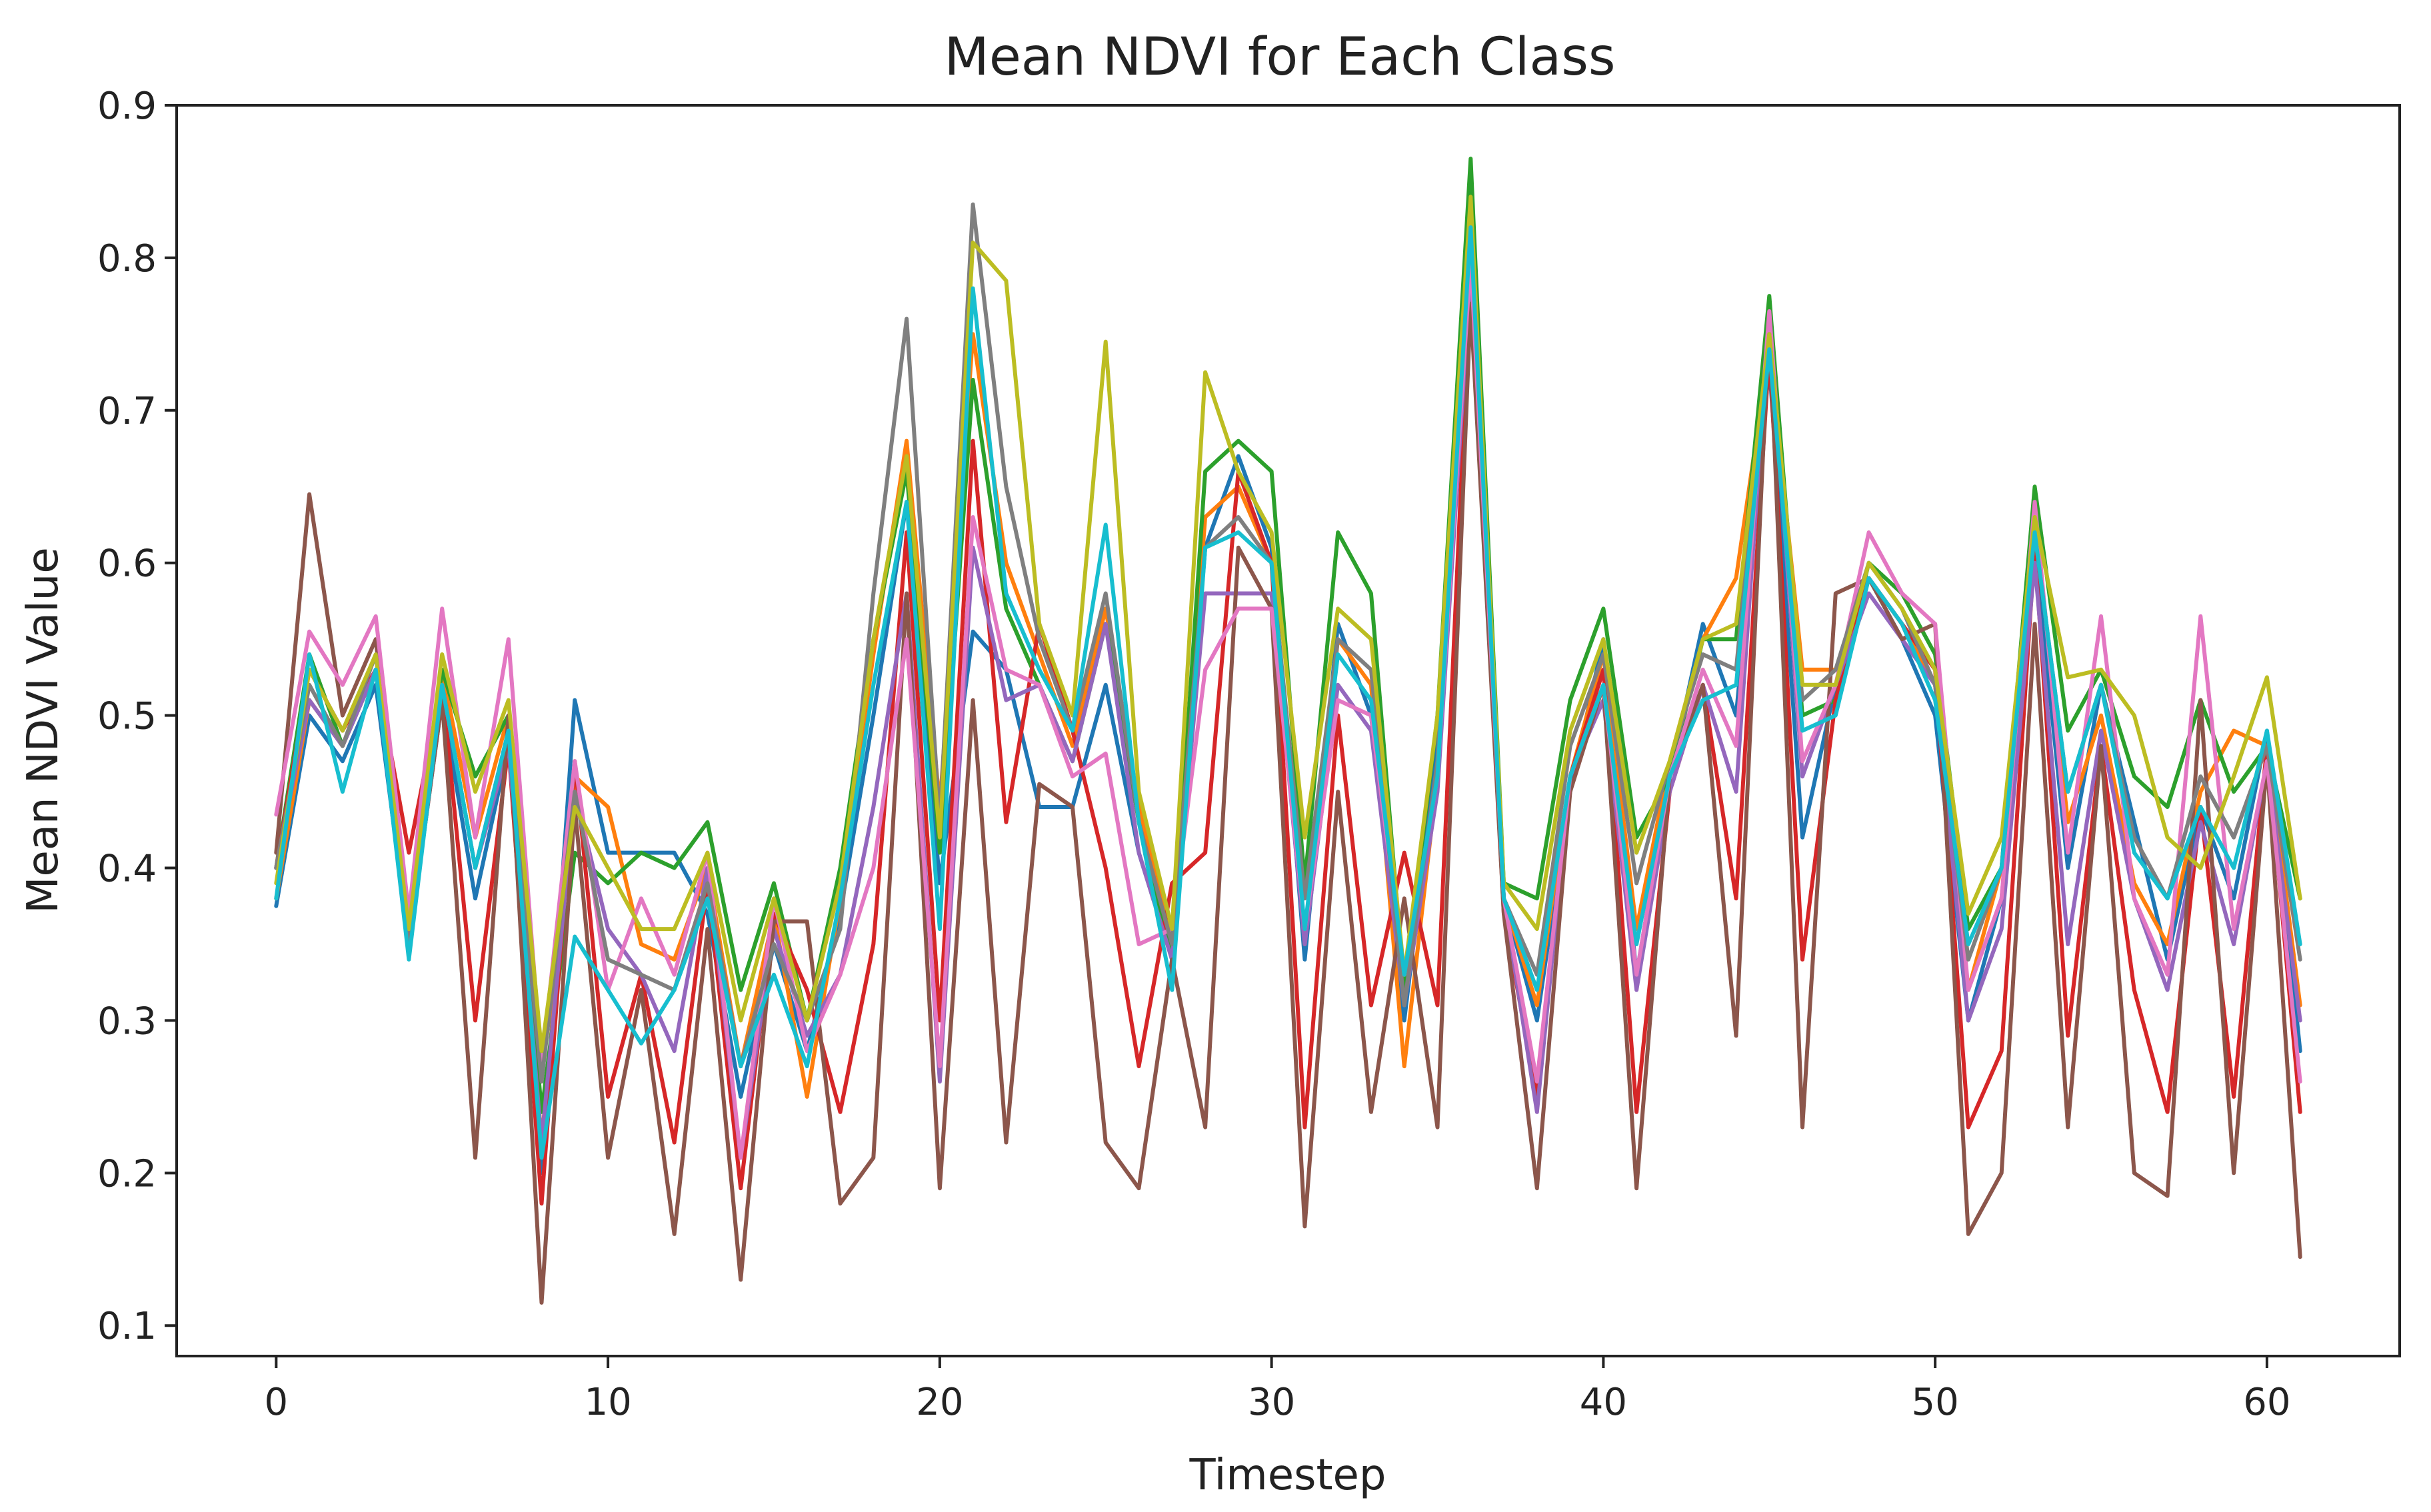 The height and width of the screenshot is (1512, 2431). What do you see at coordinates (2266, 1402) in the screenshot?
I see `x-tick-label: 60` at bounding box center [2266, 1402].